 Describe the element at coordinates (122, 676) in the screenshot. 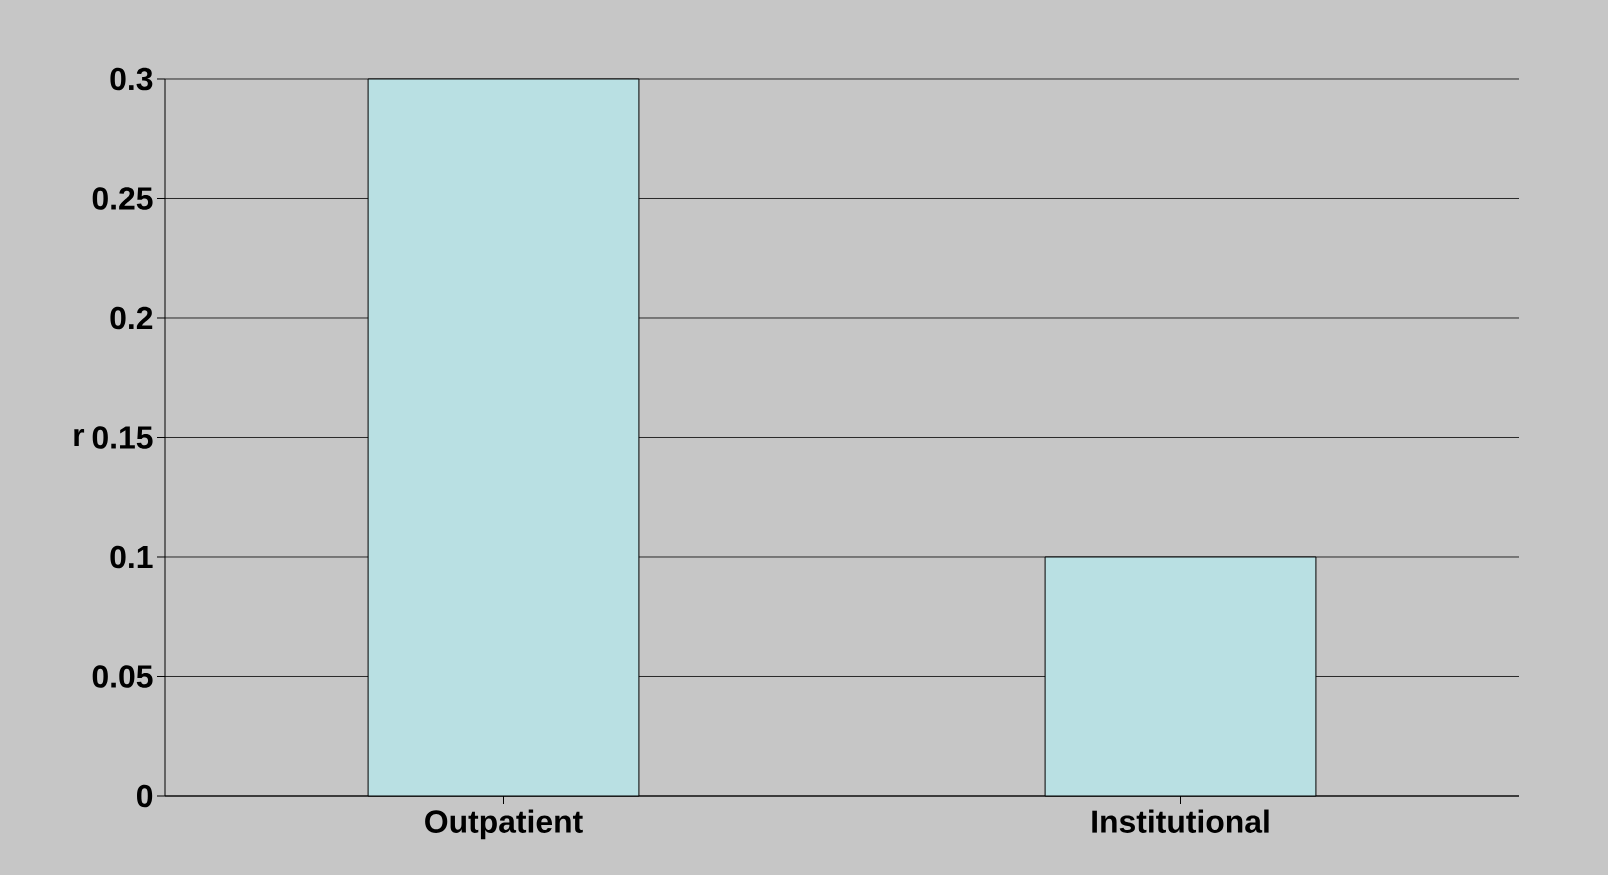

I see `y-tick-label: 0.05` at that location.